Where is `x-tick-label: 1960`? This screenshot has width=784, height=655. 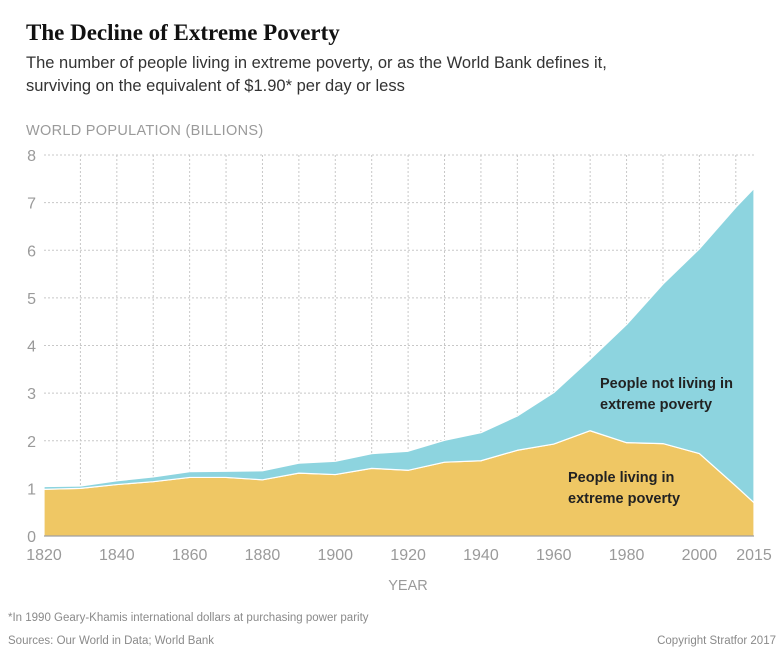
x-tick-label: 1960 is located at coordinates (554, 555).